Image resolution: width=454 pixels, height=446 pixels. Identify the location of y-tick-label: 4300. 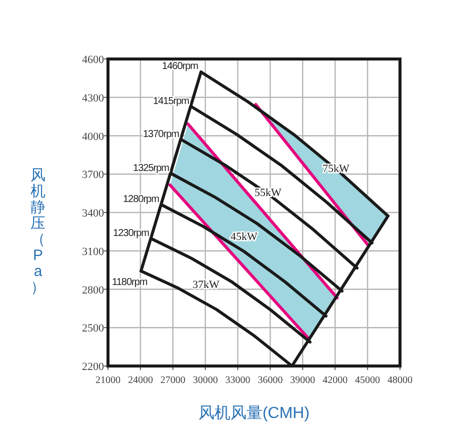
(93, 98).